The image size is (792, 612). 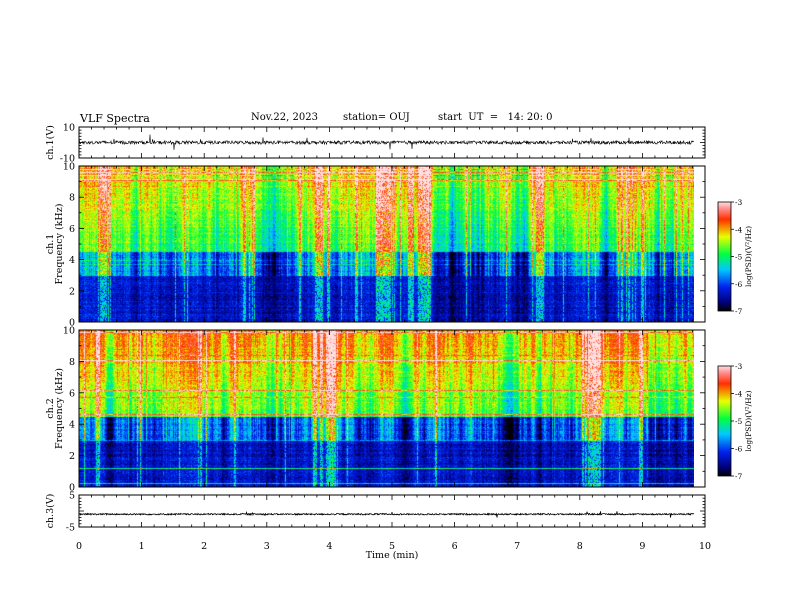 What do you see at coordinates (67, 159) in the screenshot?
I see `y-tick-label: -10` at bounding box center [67, 159].